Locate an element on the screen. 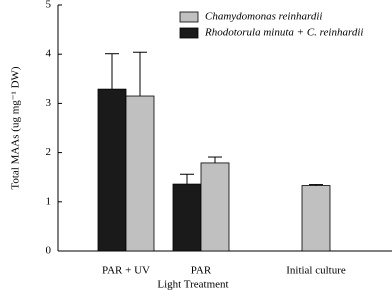  y-tick-label: 5 is located at coordinates (49, 5).